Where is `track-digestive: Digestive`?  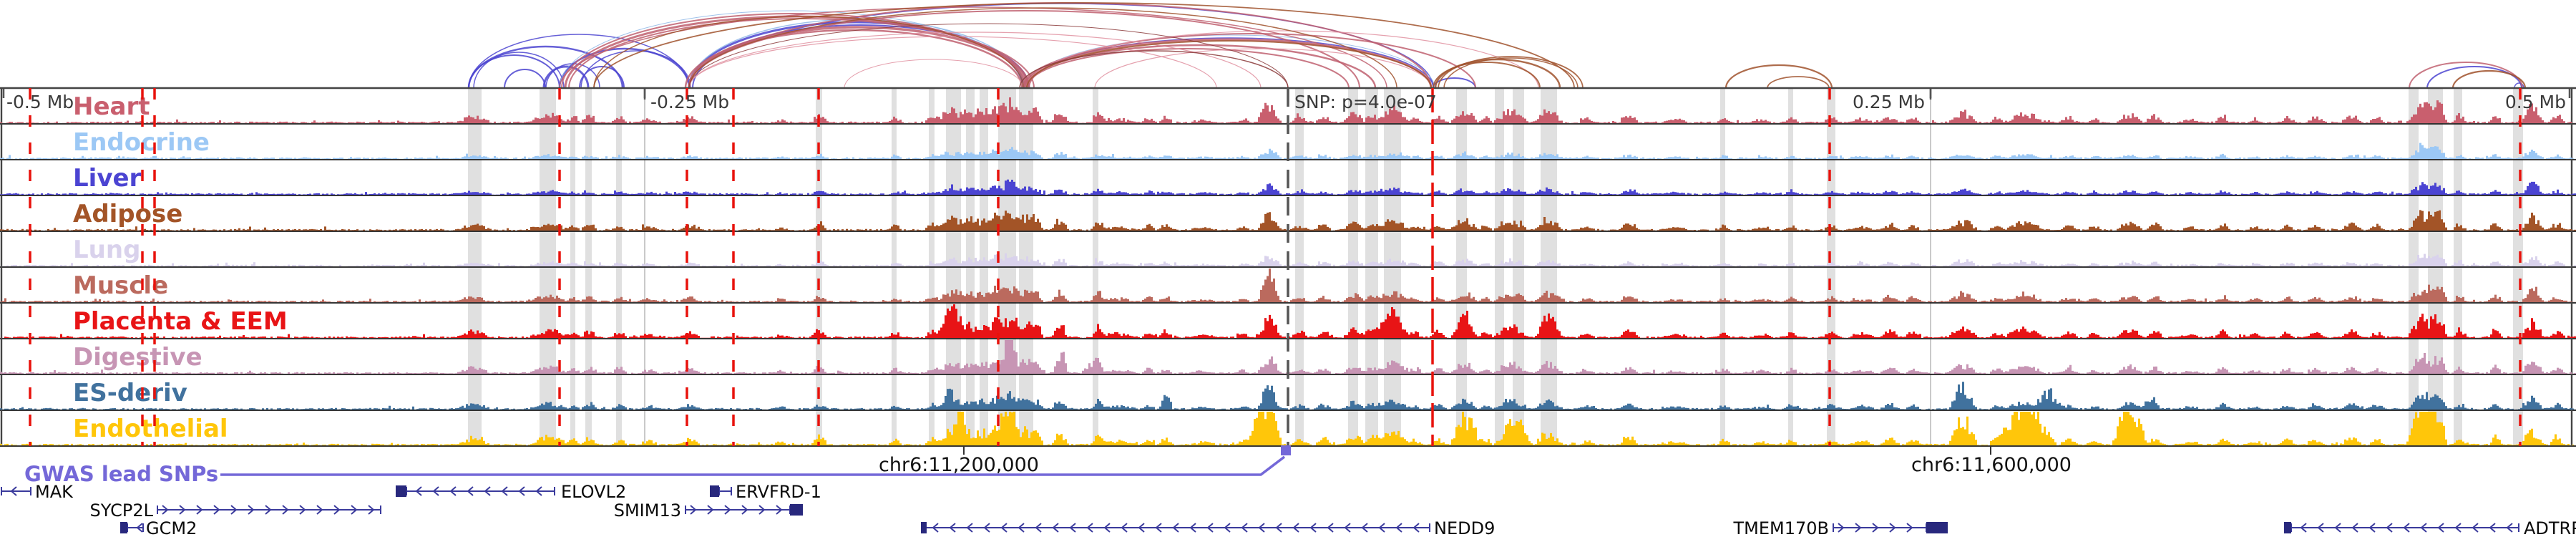
track-digestive: Digestive is located at coordinates (1288, 357).